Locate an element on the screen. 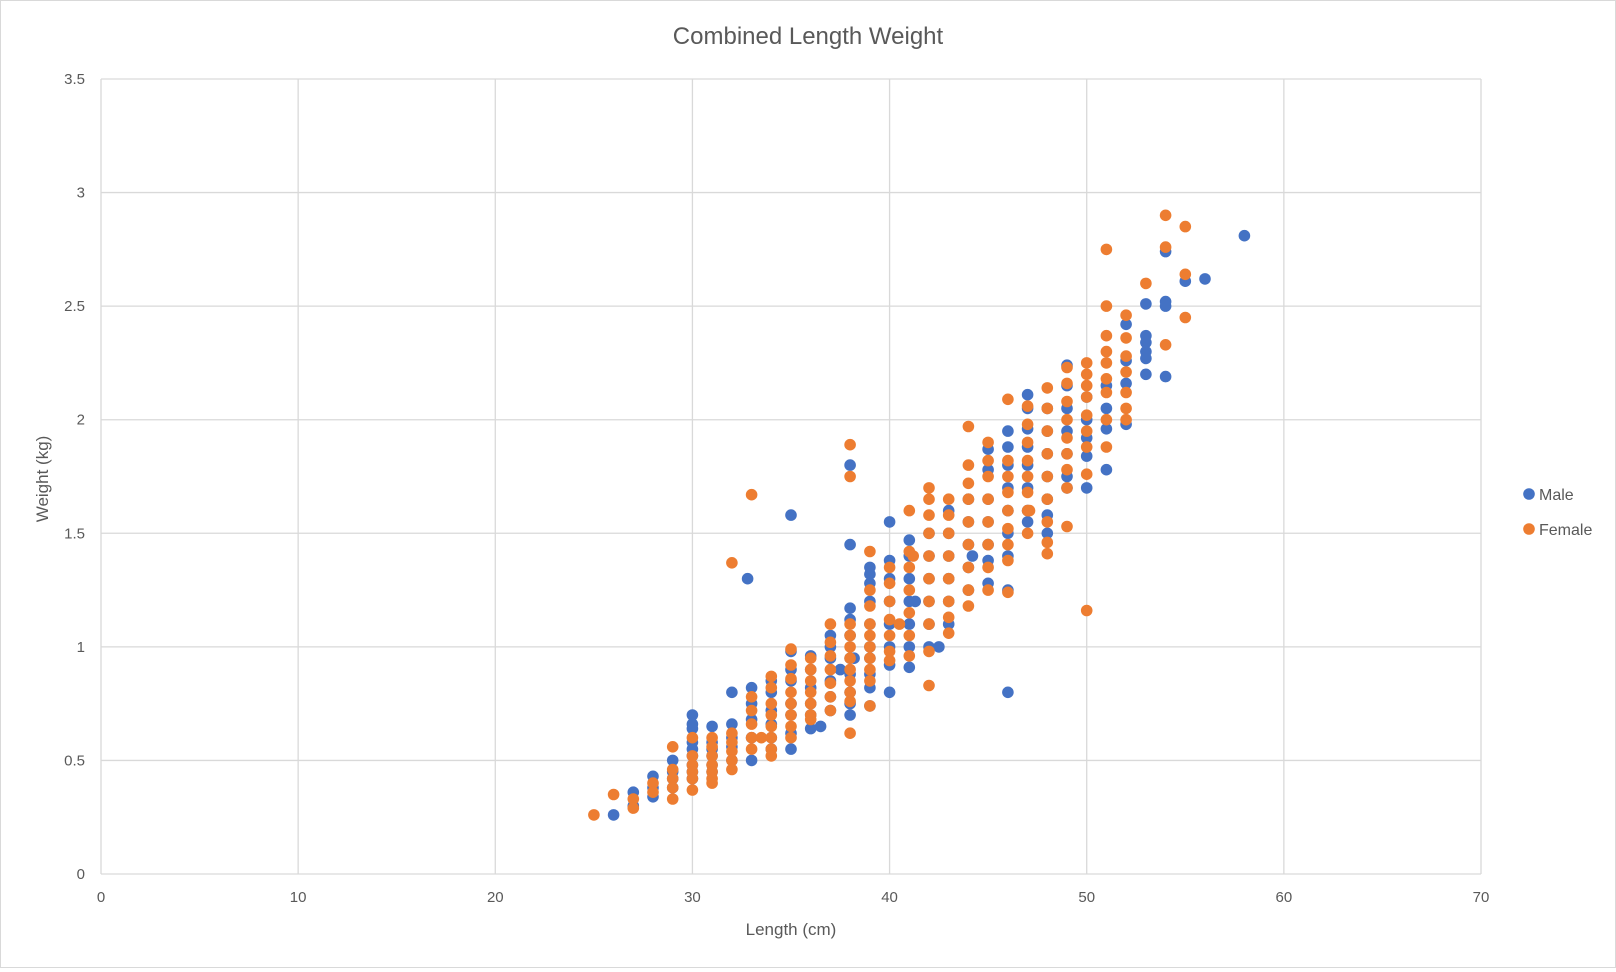 The width and height of the screenshot is (1616, 972). x-tick-label: 40 is located at coordinates (889, 897).